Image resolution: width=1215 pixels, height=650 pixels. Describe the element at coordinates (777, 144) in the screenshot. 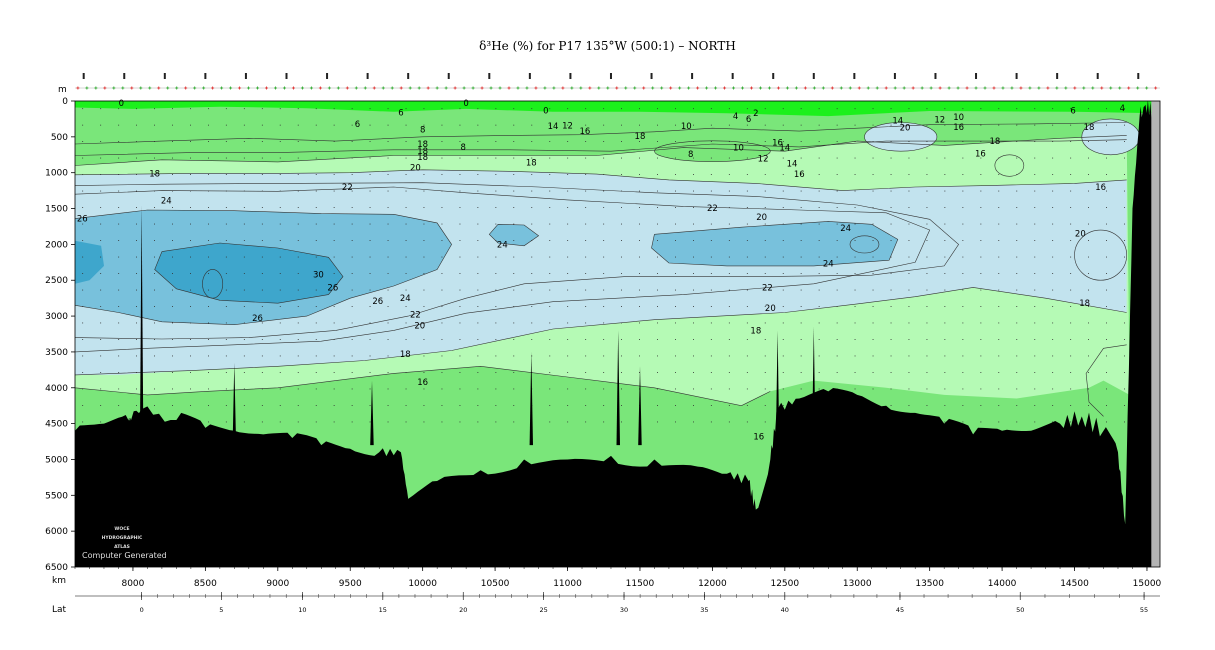

I see `contour-label-24: 16` at that location.